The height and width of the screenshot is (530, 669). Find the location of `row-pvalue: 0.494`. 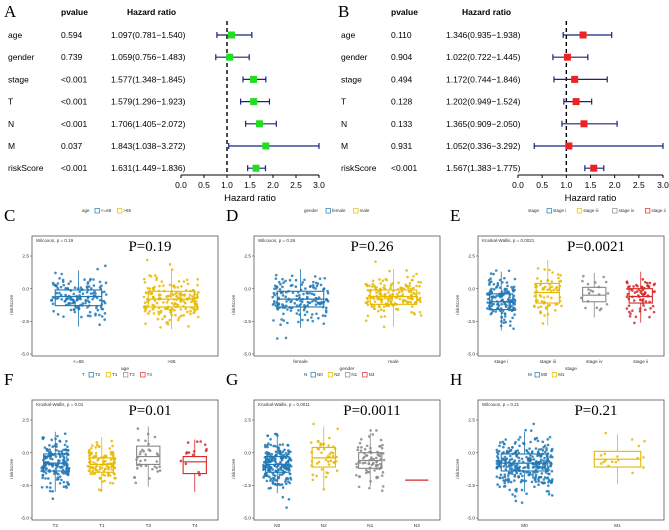

row-pvalue: 0.494 is located at coordinates (402, 79).